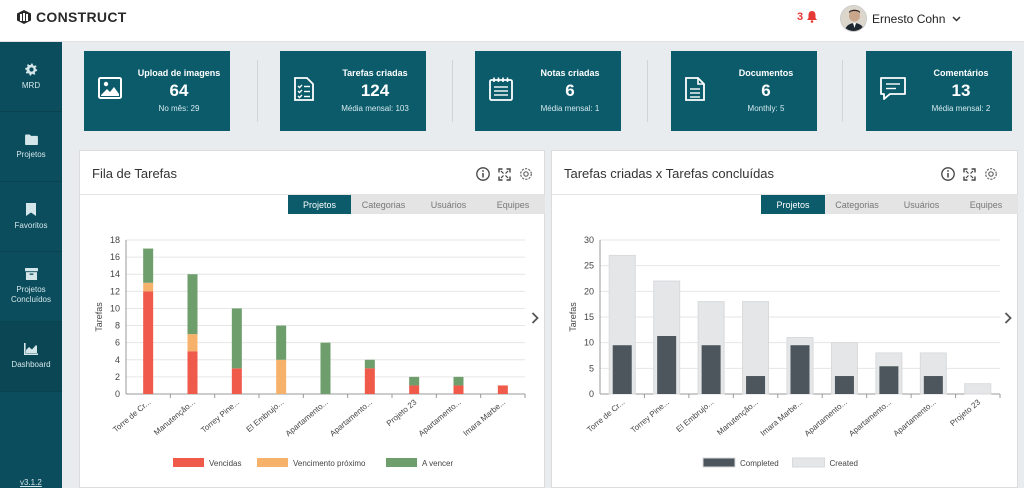  I want to click on area-chart-icon, so click(31, 349).